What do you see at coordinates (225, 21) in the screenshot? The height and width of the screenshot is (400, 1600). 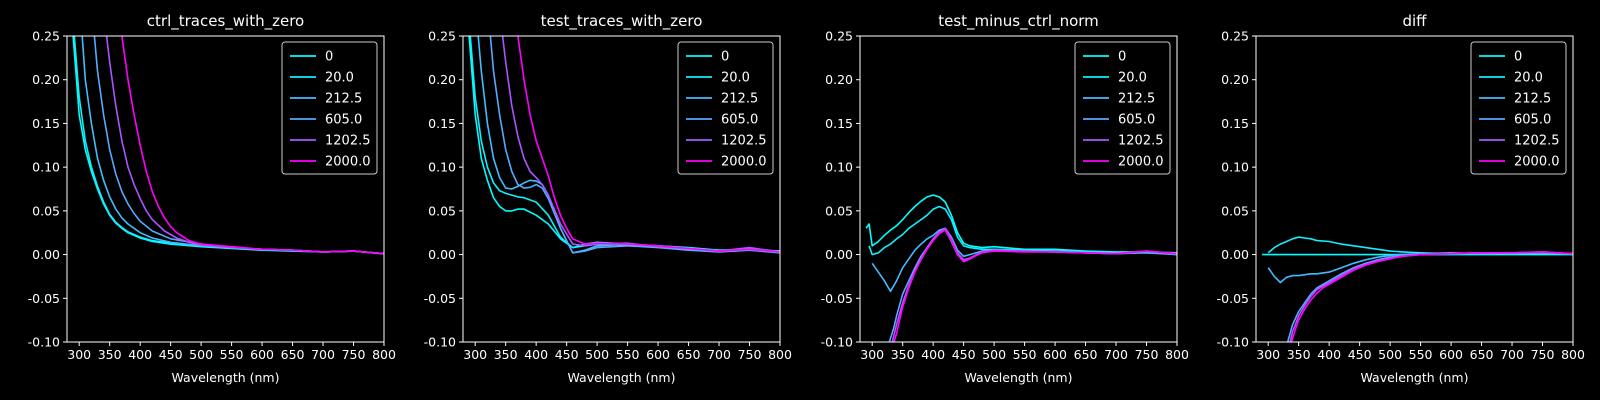 I see `chart-title: ctrl_traces_with_zero` at bounding box center [225, 21].